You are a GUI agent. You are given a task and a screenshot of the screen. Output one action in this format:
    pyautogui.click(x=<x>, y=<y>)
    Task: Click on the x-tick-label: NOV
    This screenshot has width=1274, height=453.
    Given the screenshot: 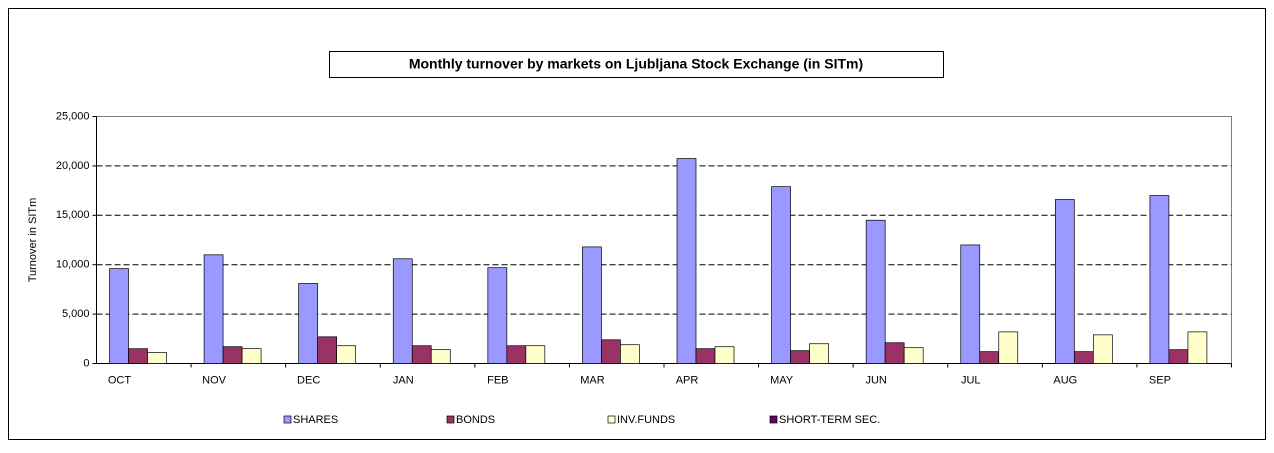 What is the action you would take?
    pyautogui.click(x=214, y=380)
    